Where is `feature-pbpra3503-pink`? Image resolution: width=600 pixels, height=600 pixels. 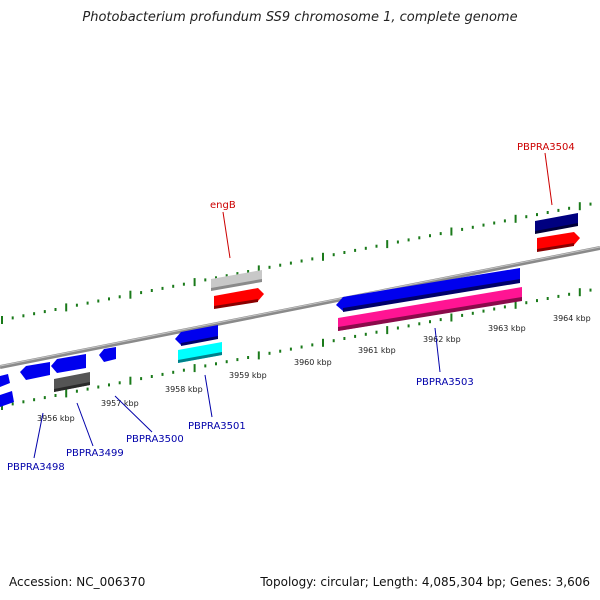
feature-pbpra3503-pink is located at coordinates (430, 309).